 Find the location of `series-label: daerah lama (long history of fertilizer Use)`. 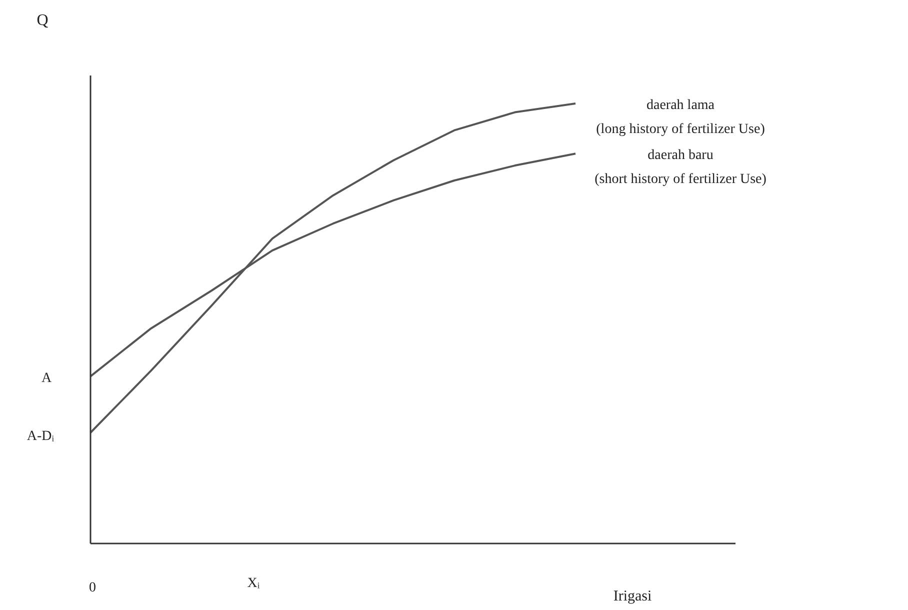

series-label: daerah lama (long history of fertilizer Use) is located at coordinates (681, 117).